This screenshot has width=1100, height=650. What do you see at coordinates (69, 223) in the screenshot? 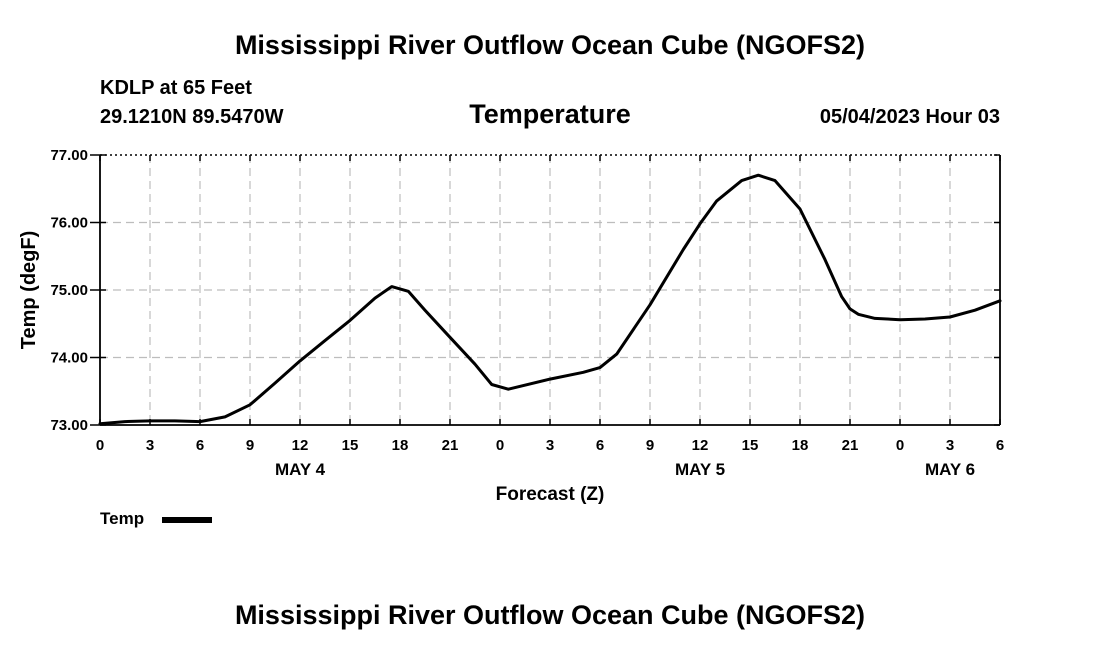
I see `y-tick-label: 76.00` at bounding box center [69, 223].